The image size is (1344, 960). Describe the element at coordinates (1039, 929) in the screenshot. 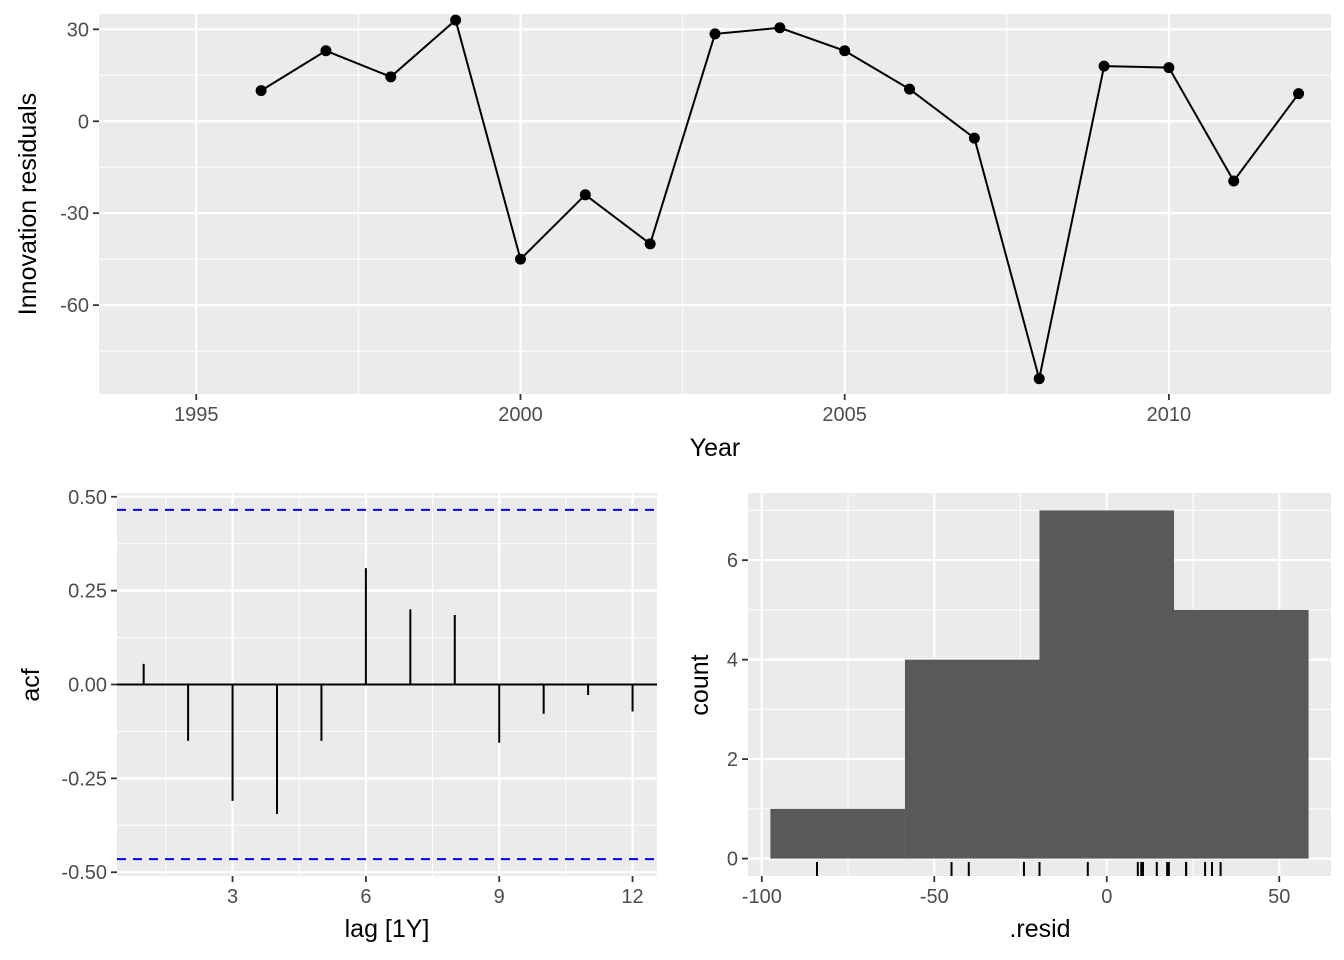

I see `histogram-x-axis-label: .resid` at that location.